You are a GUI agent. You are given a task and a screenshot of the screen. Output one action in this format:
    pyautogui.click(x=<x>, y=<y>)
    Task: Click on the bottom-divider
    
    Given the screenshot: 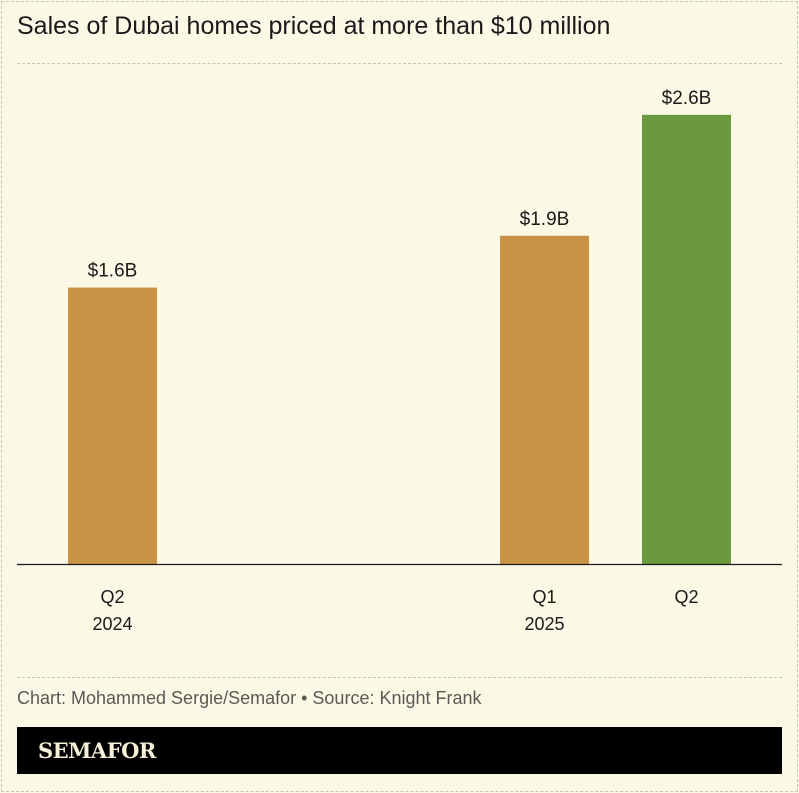 What is the action you would take?
    pyautogui.click(x=399, y=677)
    